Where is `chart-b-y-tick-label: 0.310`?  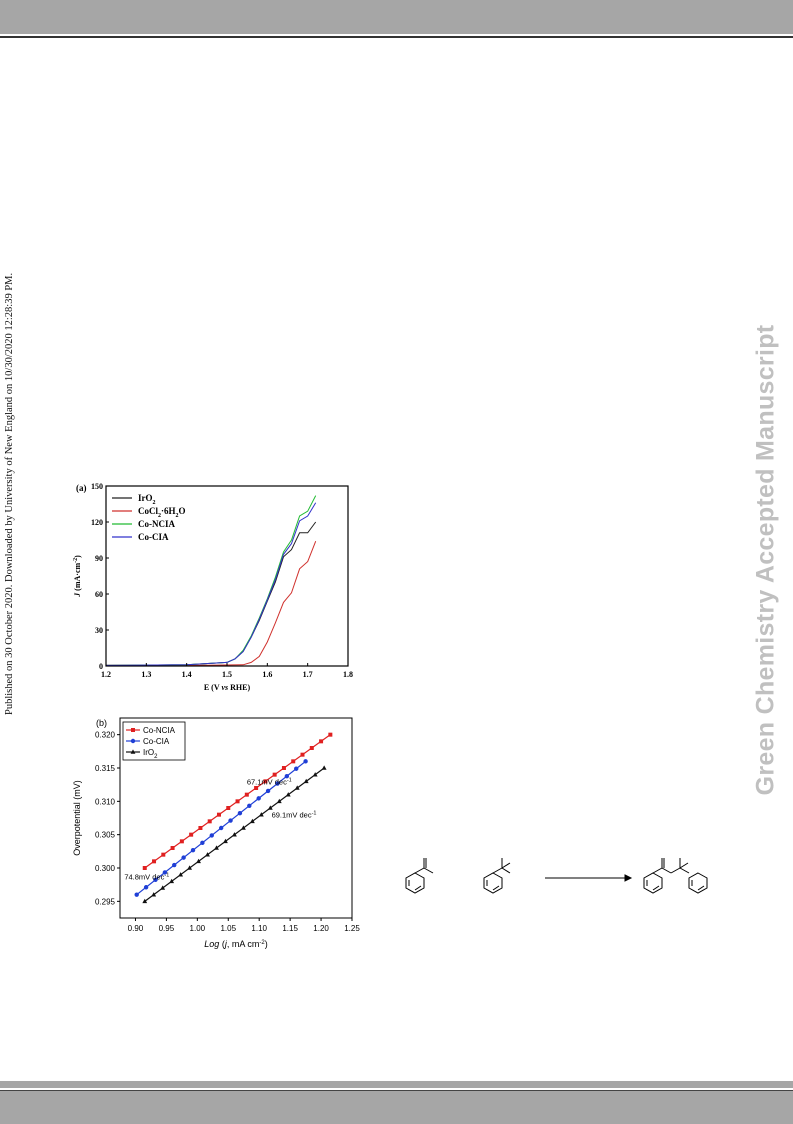
chart-b-y-tick-label: 0.310 is located at coordinates (105, 801).